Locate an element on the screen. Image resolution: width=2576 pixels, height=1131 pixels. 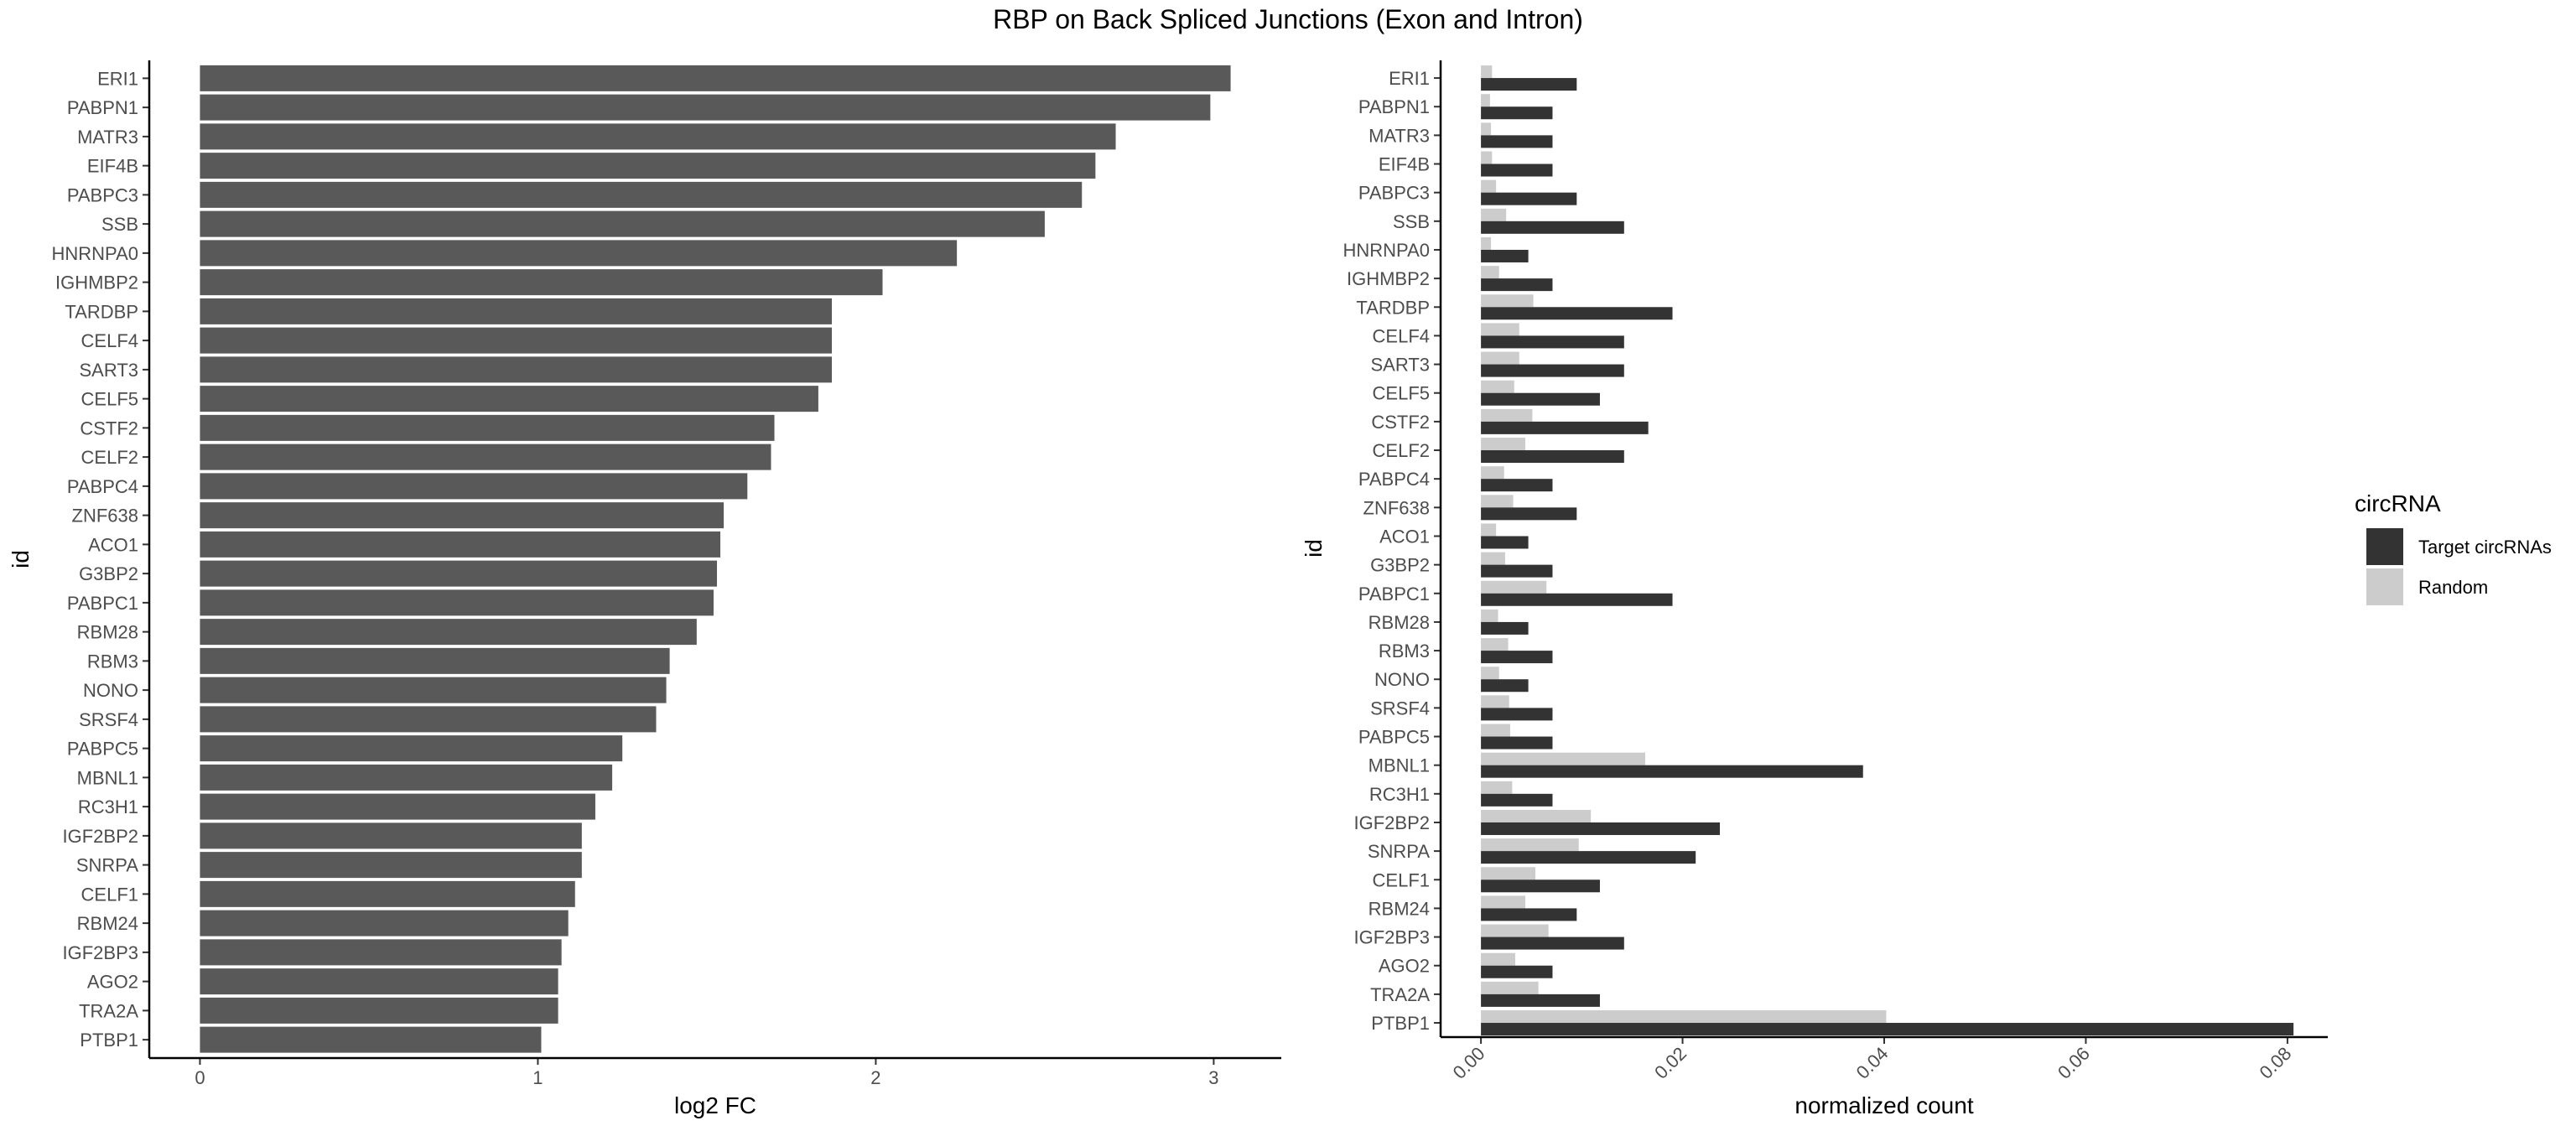
right-y-axis-title: id is located at coordinates (1314, 548).